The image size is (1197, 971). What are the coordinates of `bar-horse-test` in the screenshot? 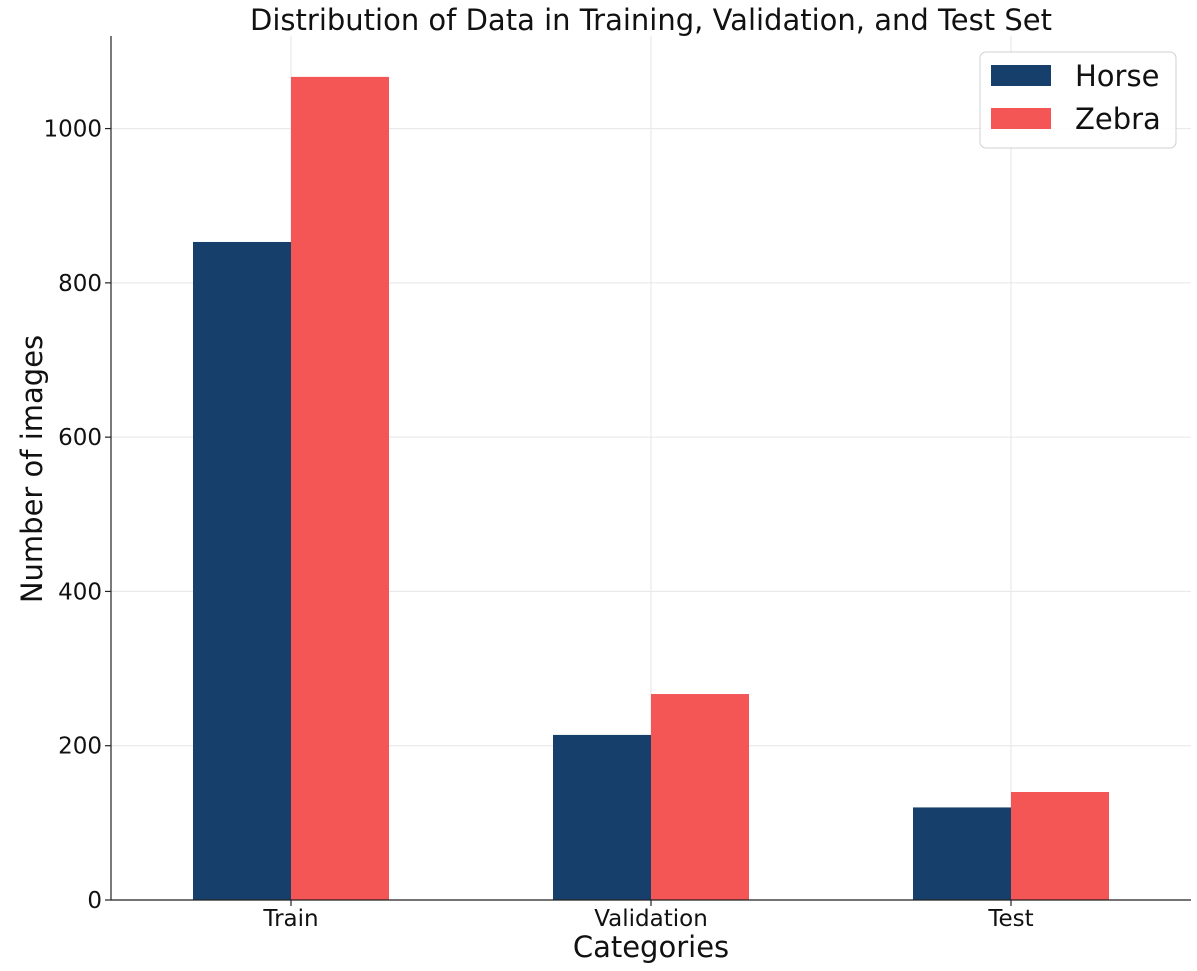 It's located at (962, 853).